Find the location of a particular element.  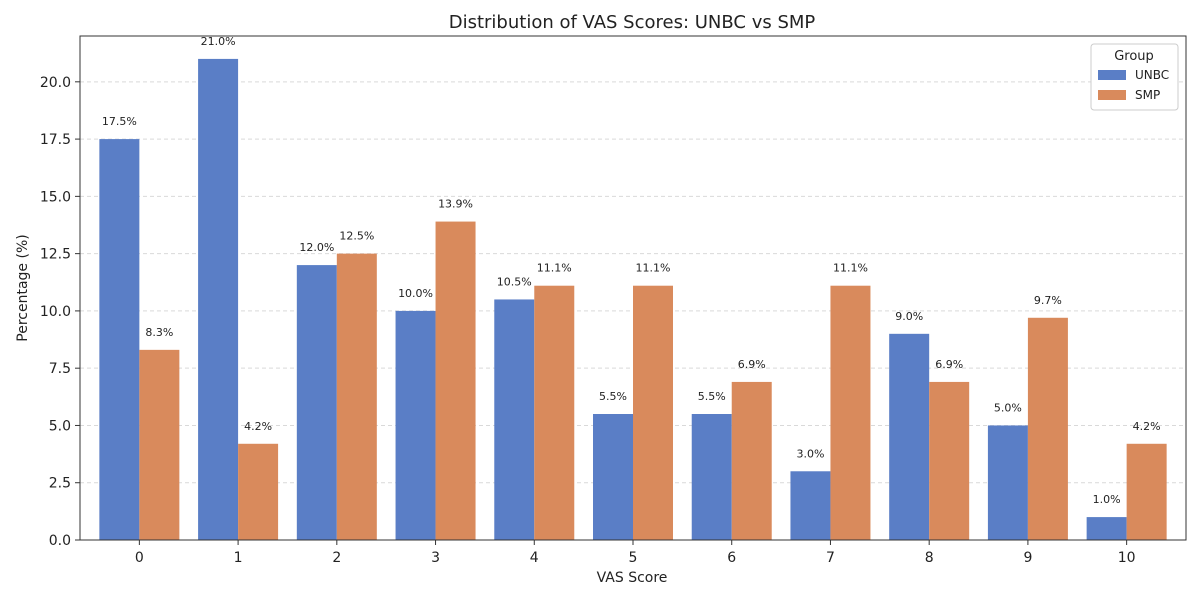

x-tick-label: 8 is located at coordinates (929, 558).